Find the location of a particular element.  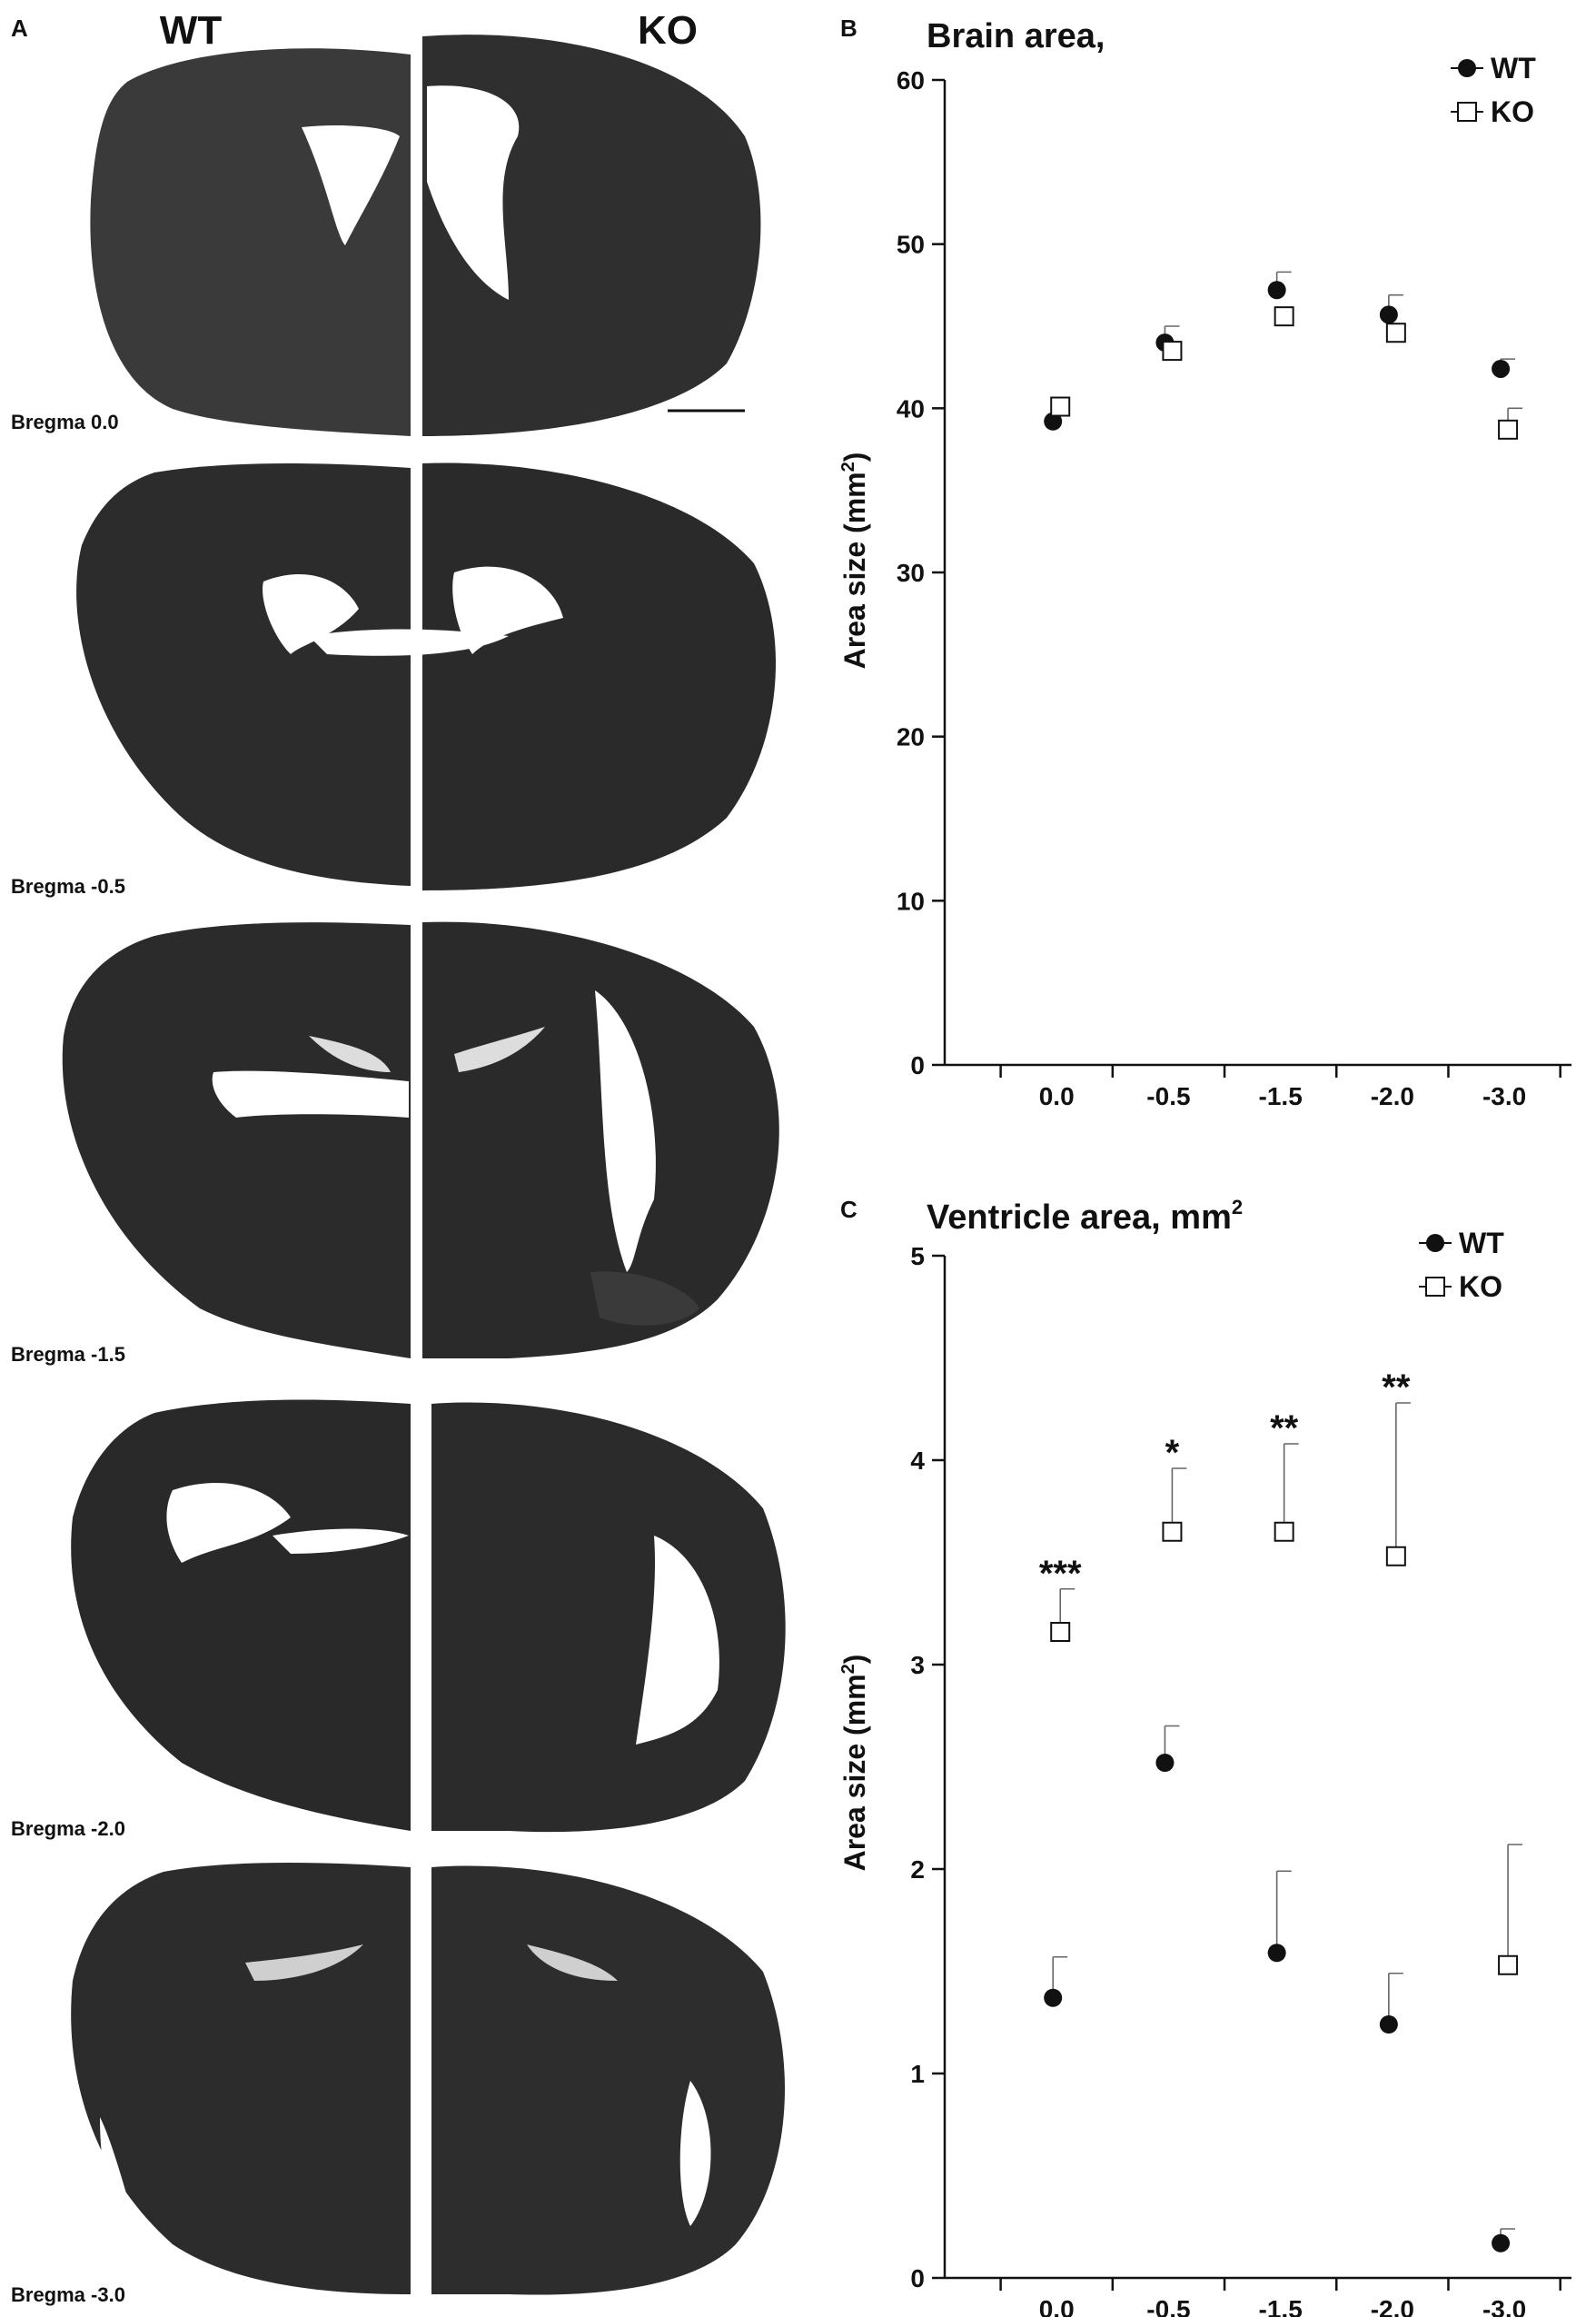

brain-marks is located at coordinates (1283, 355).